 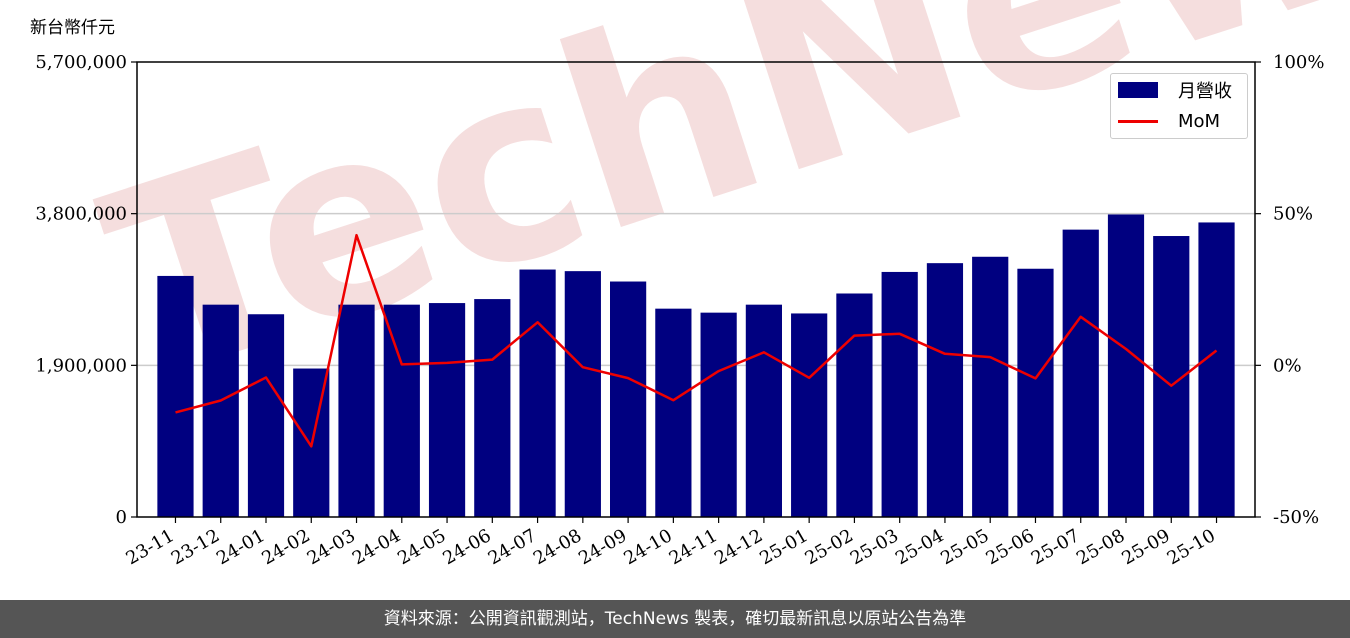 What do you see at coordinates (331, 547) in the screenshot?
I see `x-tick-label: 24-03` at bounding box center [331, 547].